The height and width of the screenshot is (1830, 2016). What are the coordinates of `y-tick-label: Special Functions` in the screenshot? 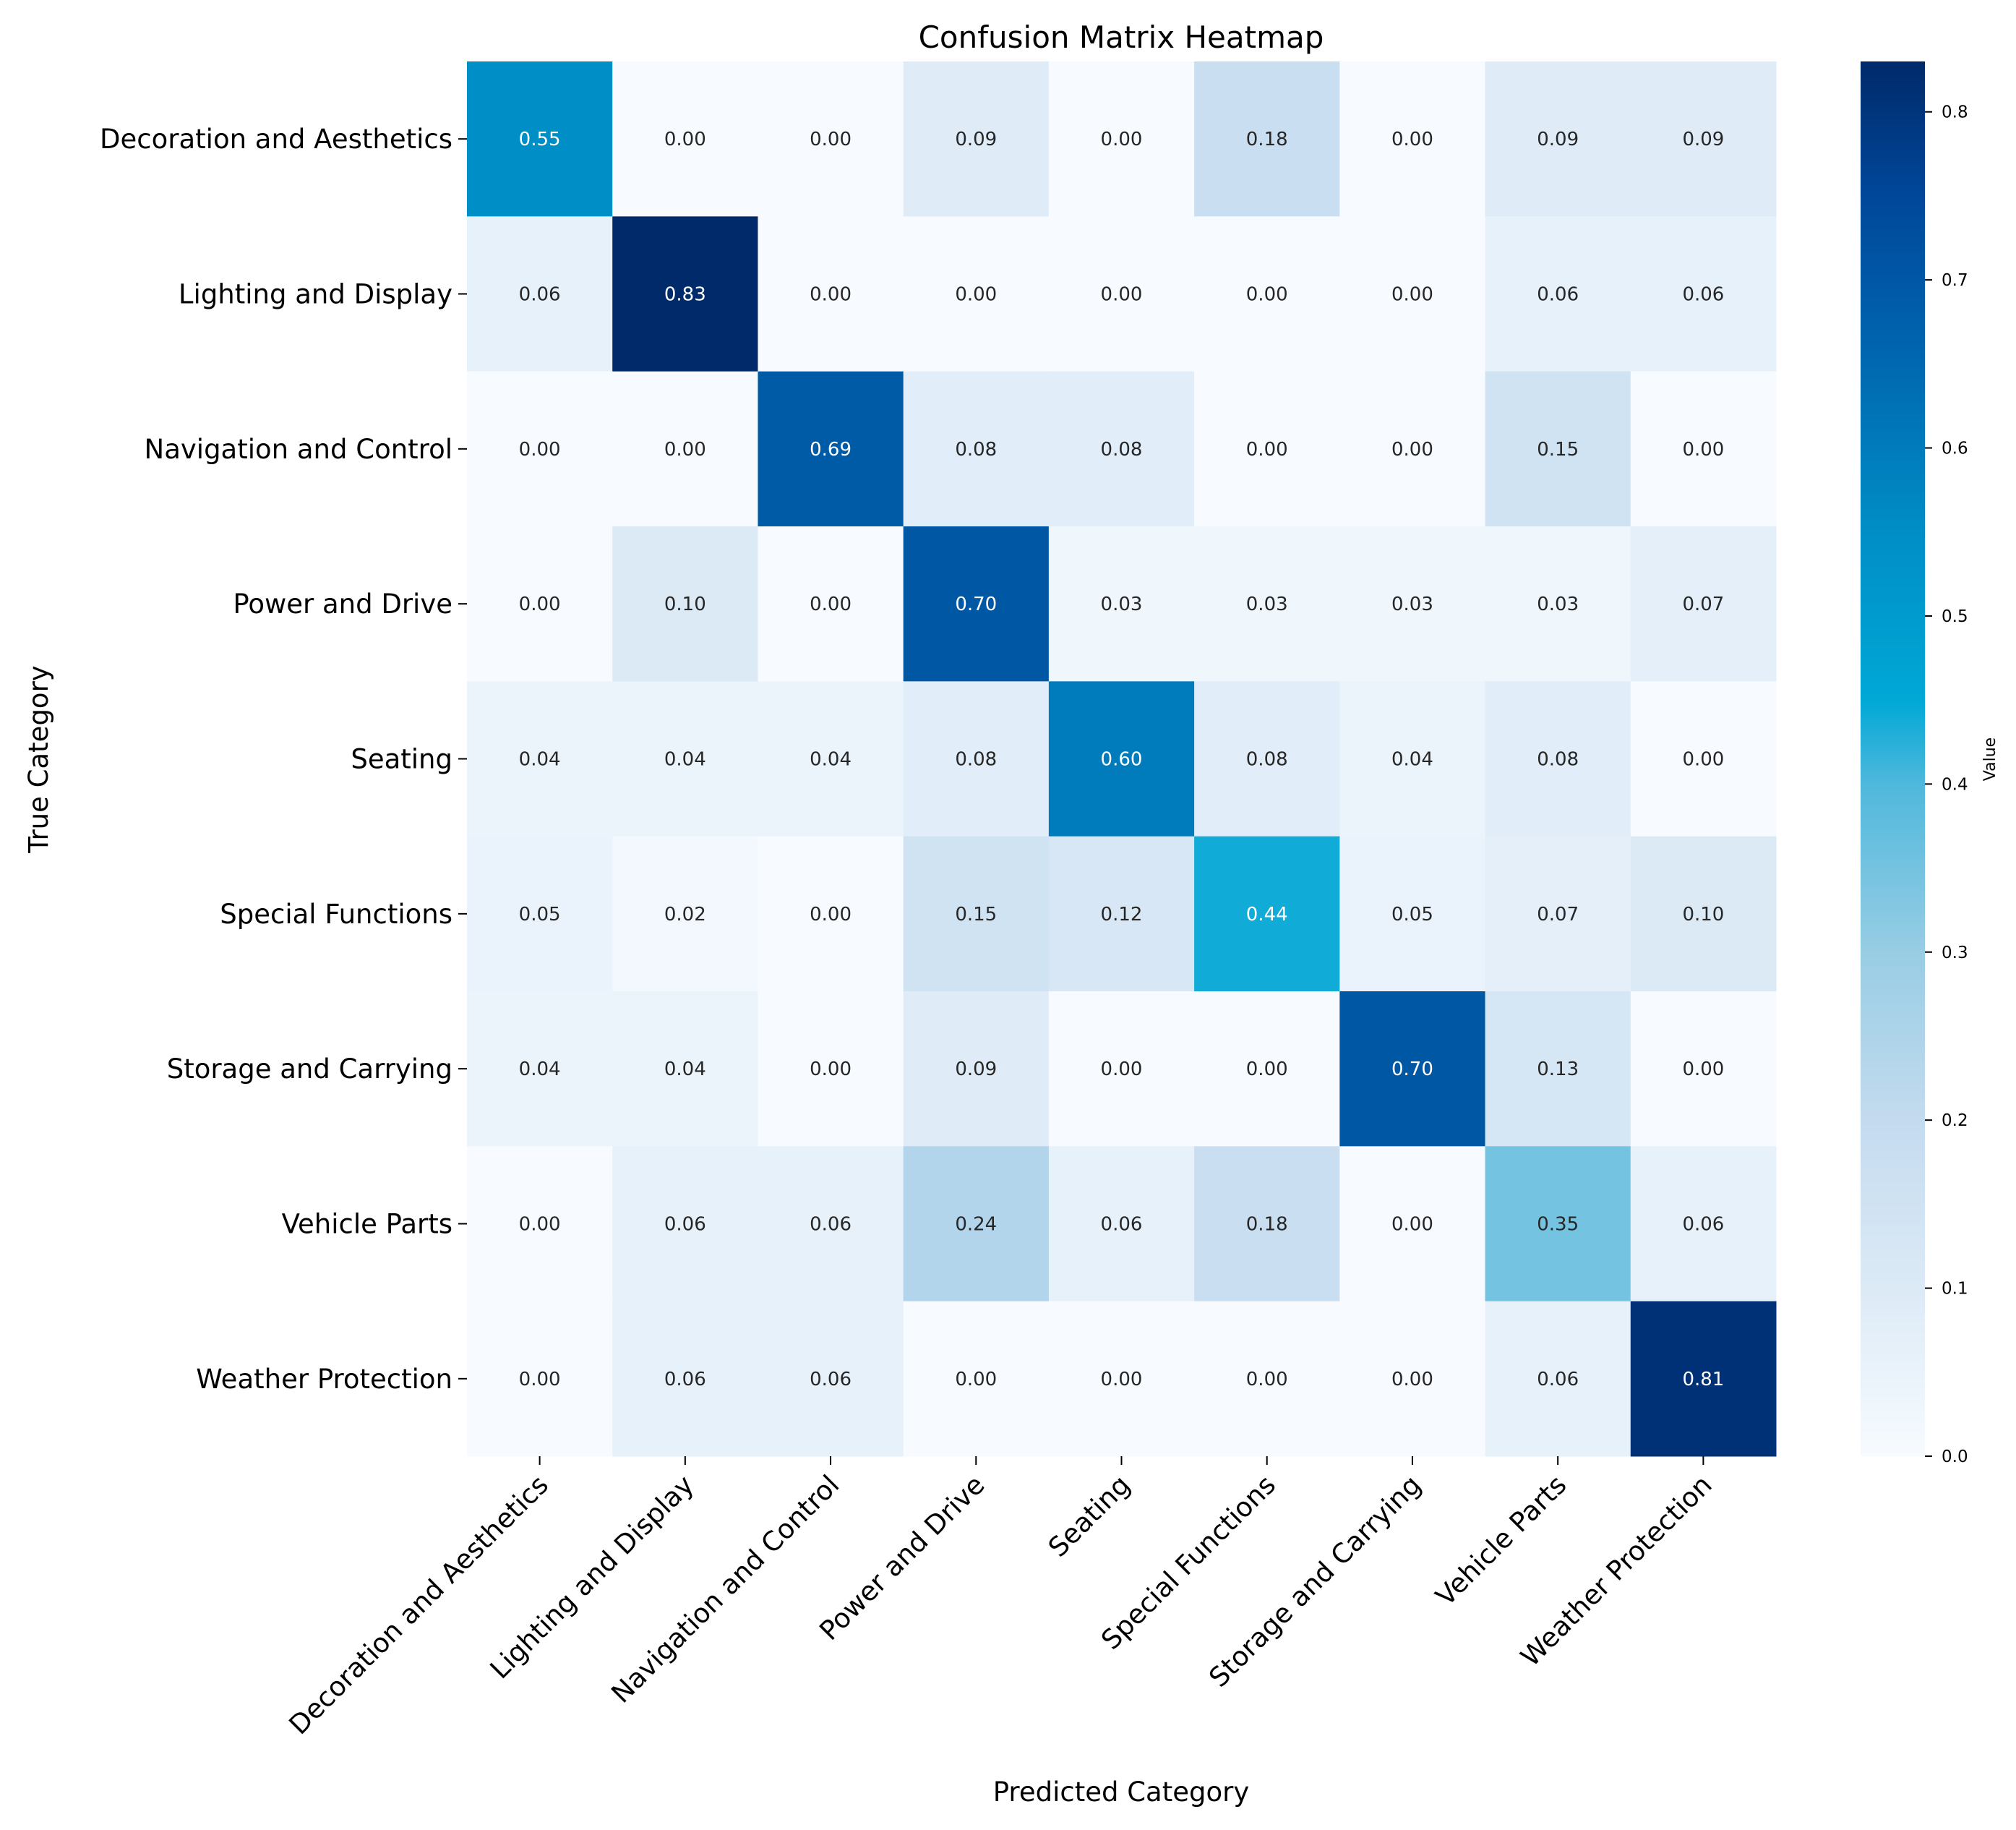 It's located at (336, 914).